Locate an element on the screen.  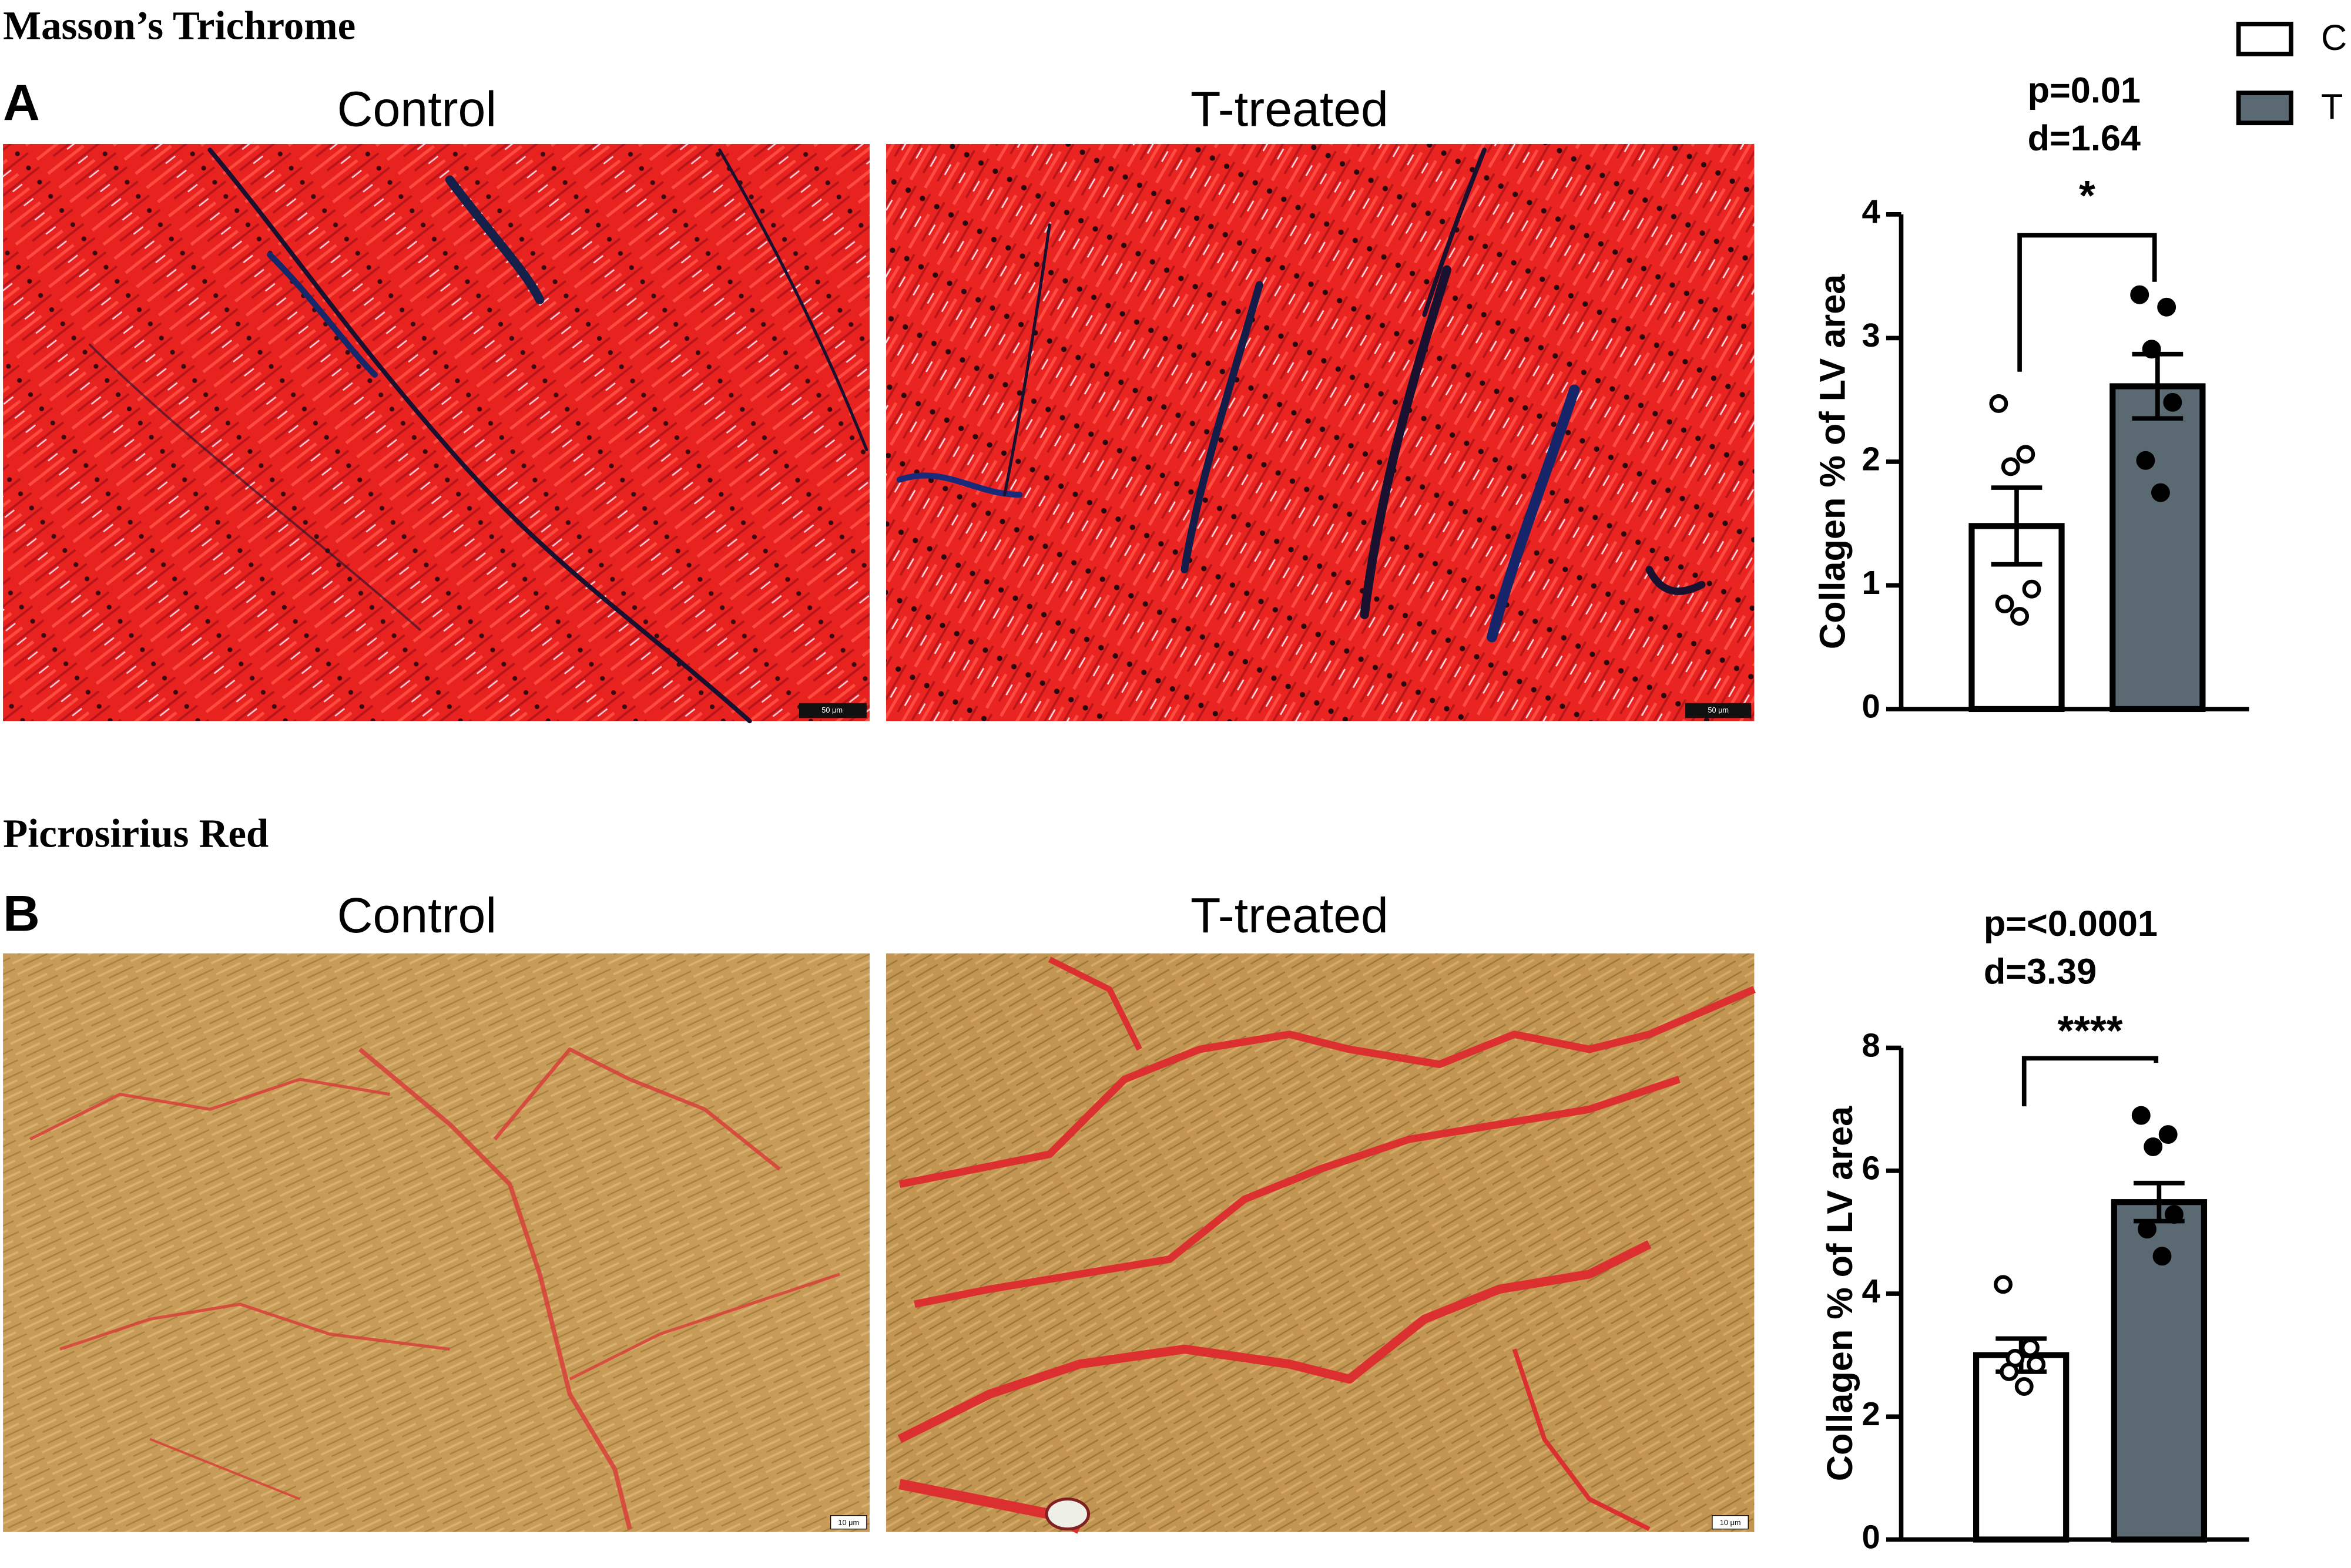
legend-label: C is located at coordinates (2334, 38).